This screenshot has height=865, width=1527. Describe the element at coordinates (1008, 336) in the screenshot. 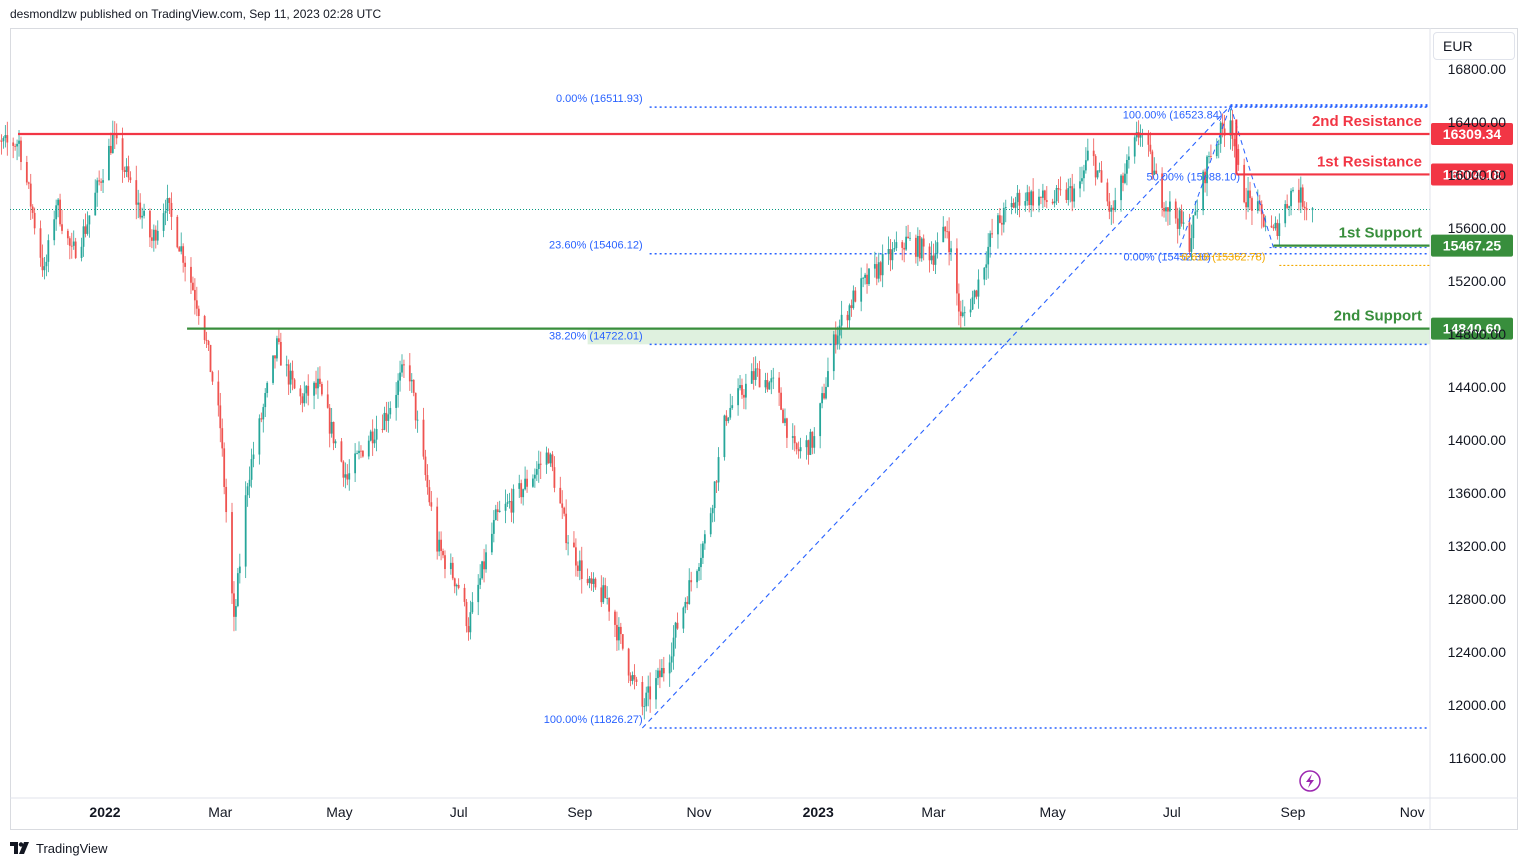

I see `support-zone-layer` at that location.